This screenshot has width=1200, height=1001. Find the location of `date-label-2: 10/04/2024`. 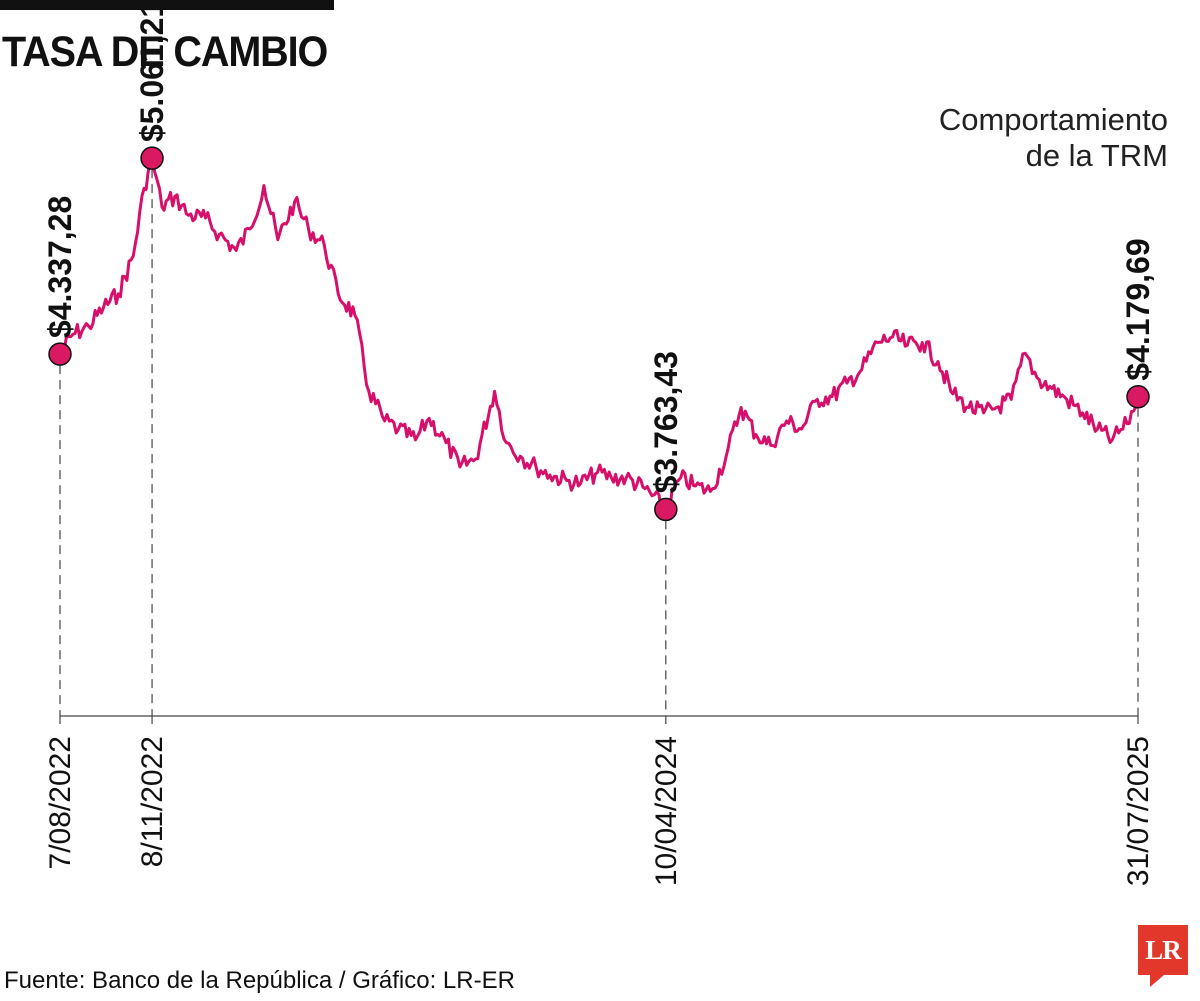

date-label-2: 10/04/2024 is located at coordinates (666, 811).